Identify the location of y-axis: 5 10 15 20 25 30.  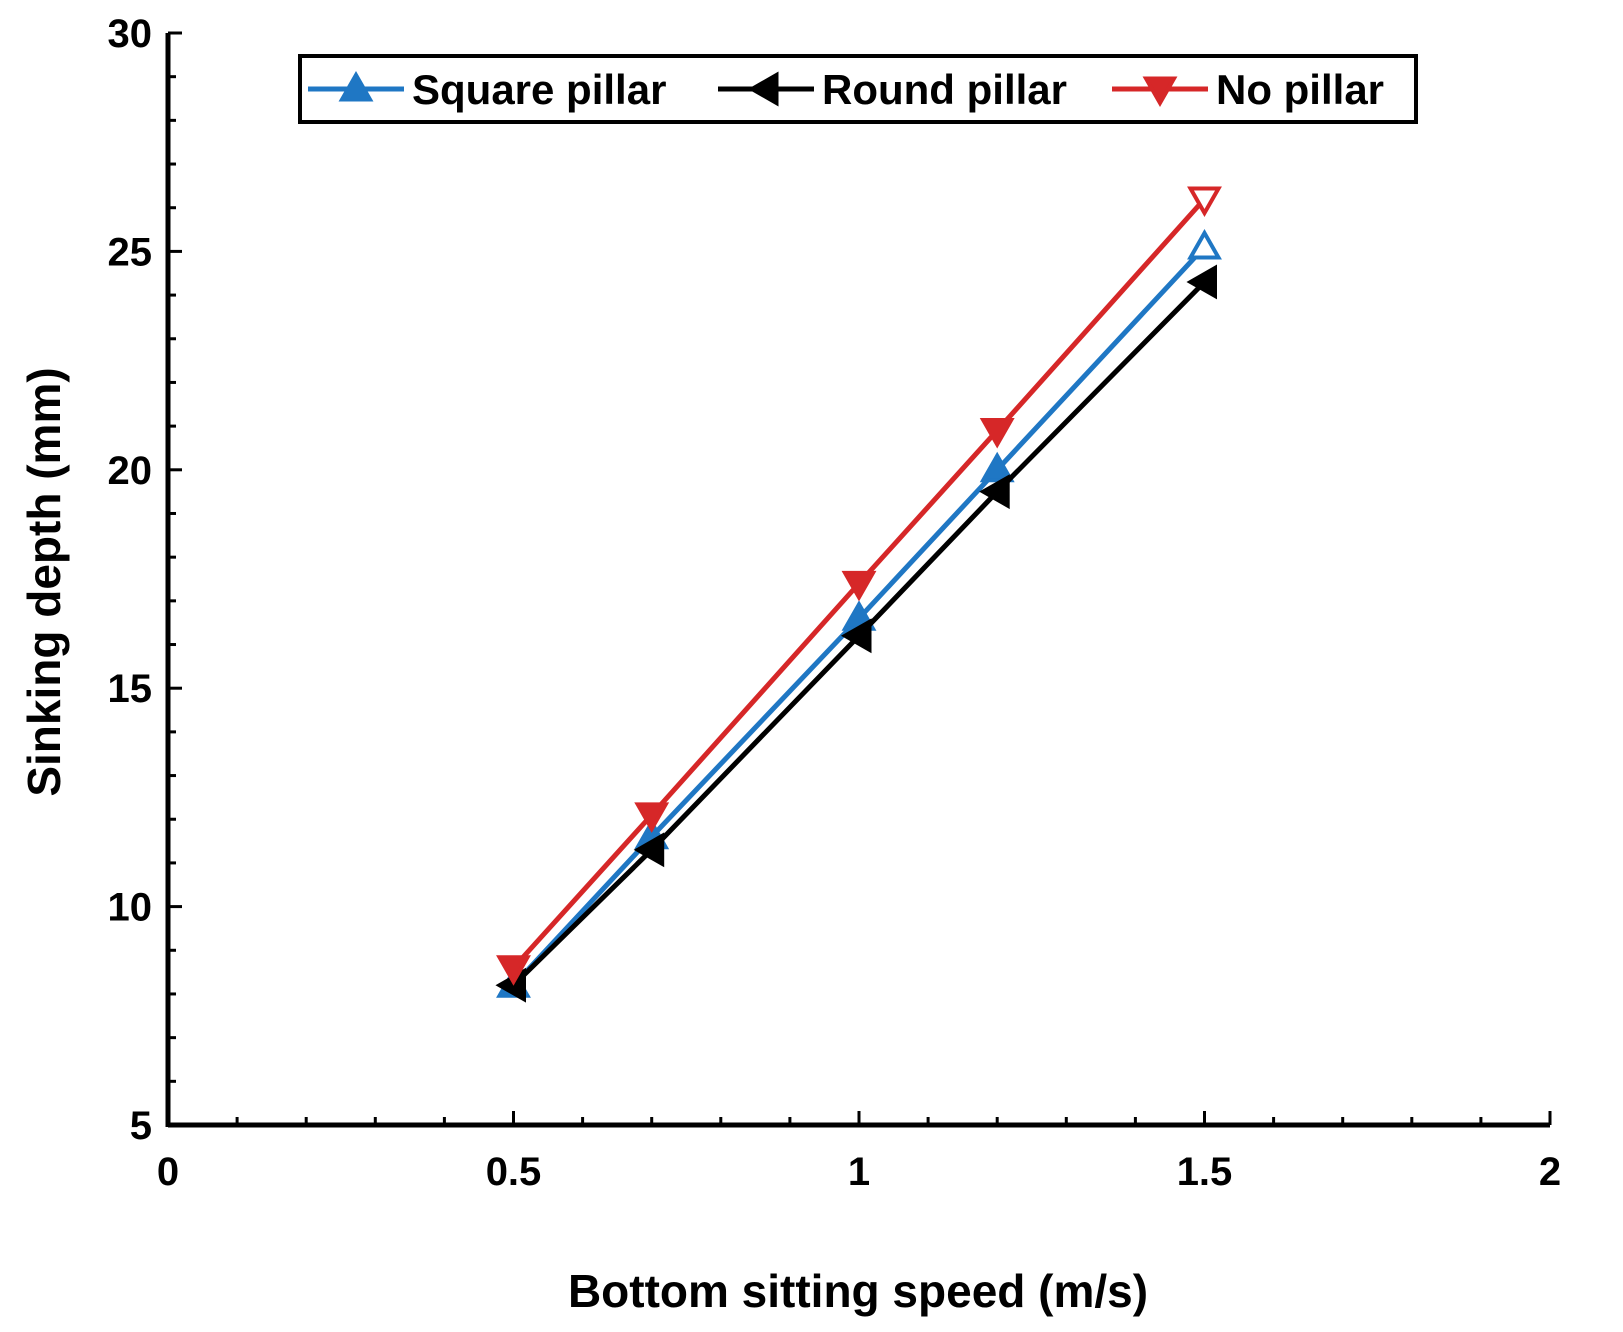
(145, 580).